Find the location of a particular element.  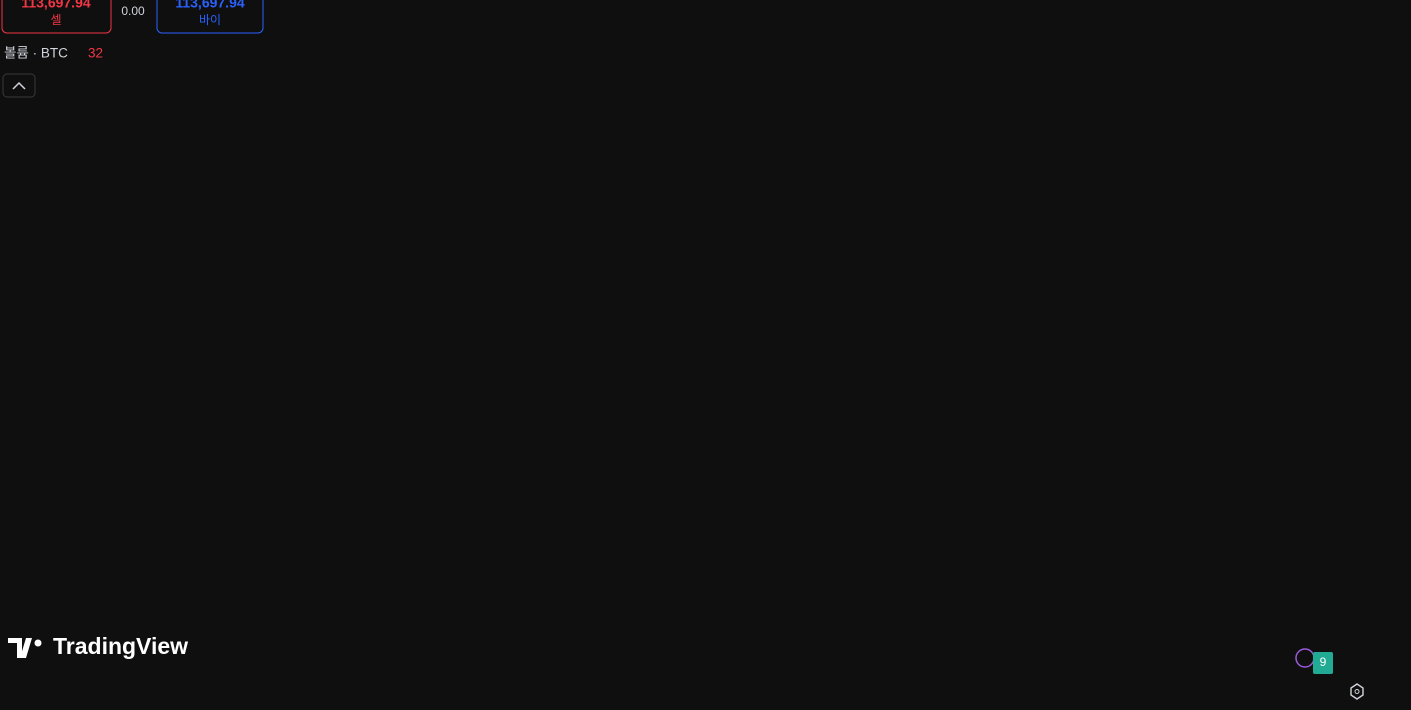

badge-ring is located at coordinates (1305, 658).